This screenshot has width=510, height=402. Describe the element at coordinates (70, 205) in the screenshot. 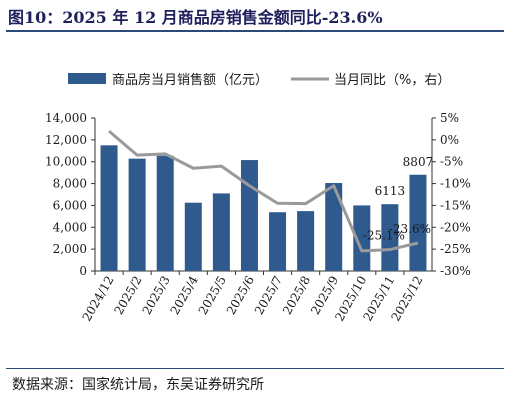

I see `left-axis-tick-label: 6,000` at that location.